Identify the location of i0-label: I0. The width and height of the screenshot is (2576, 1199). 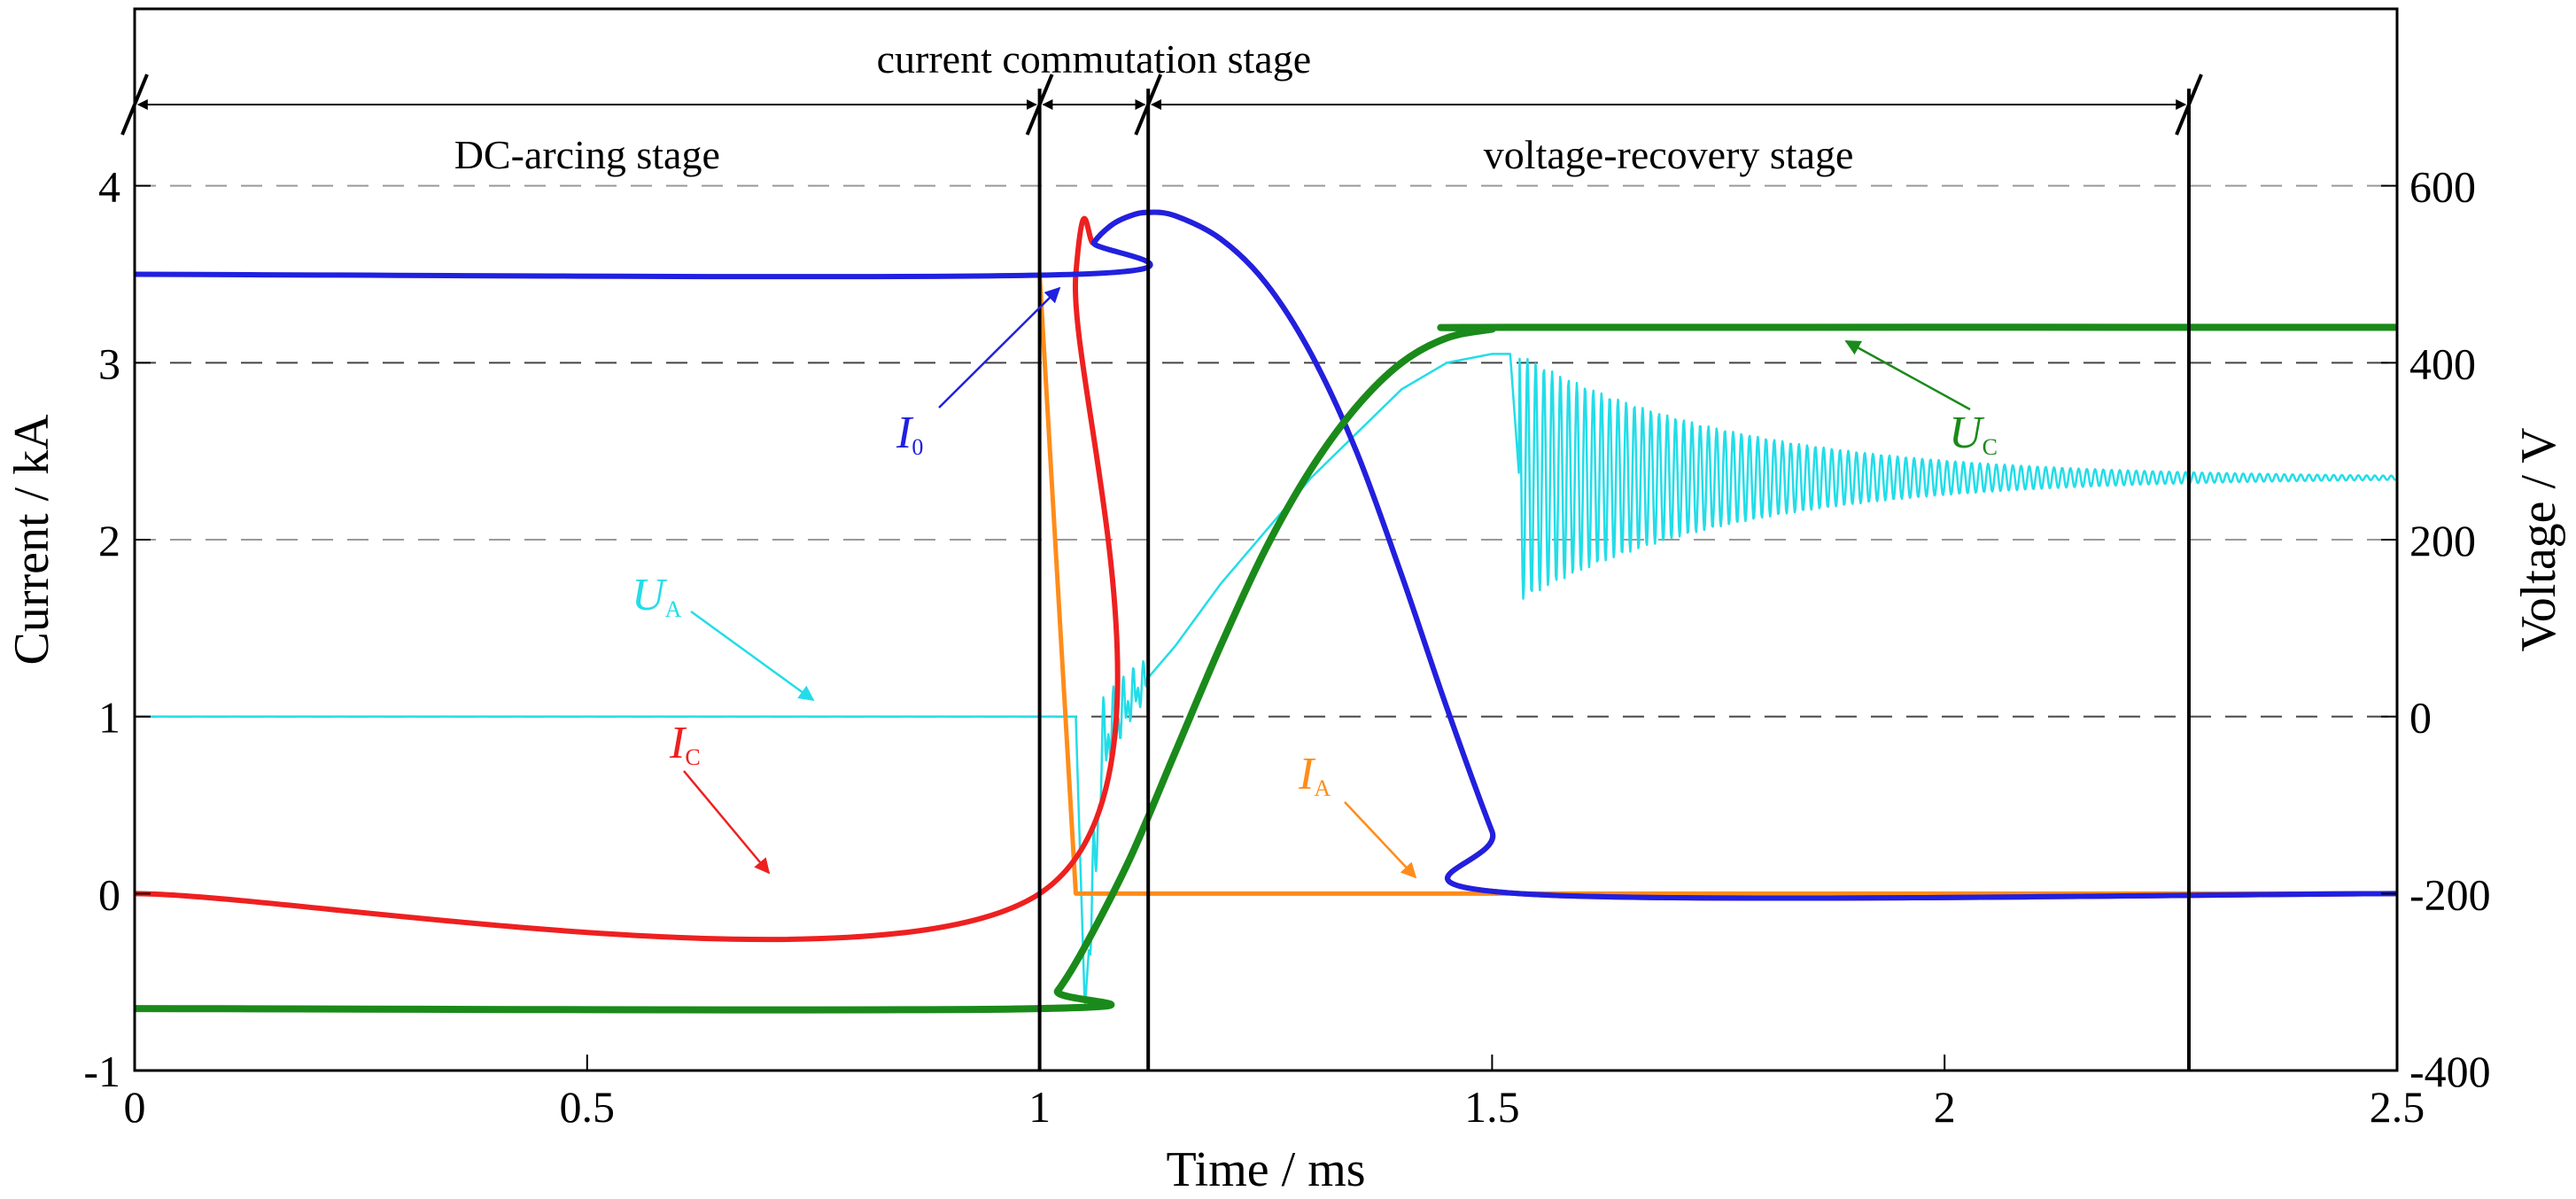
(909, 434).